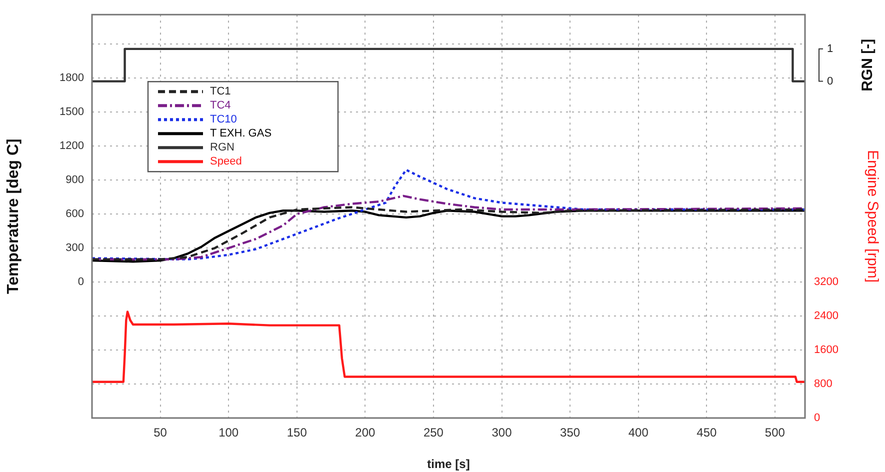  What do you see at coordinates (13, 216) in the screenshot?
I see `y-axis-title: Temperature [deg C]` at bounding box center [13, 216].